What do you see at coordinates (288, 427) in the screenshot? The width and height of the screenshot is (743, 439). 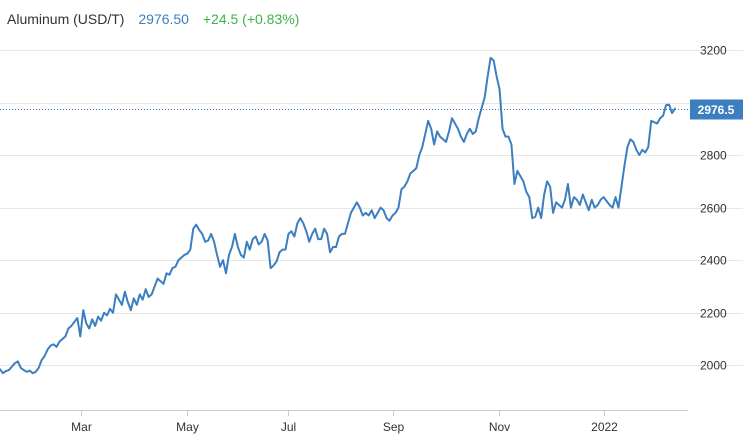 I see `x-tick-label: Jul` at bounding box center [288, 427].